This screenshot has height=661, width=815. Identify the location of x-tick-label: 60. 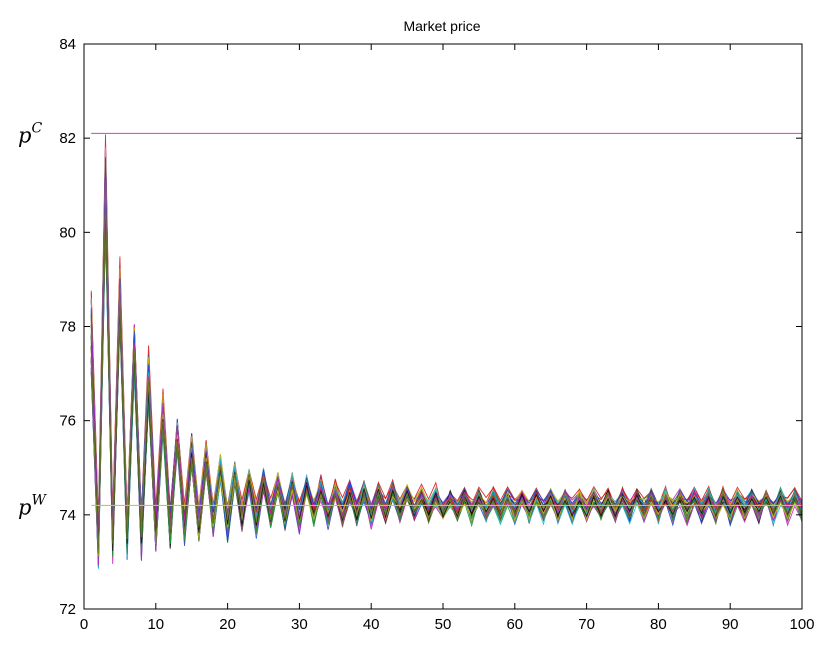
(514, 624).